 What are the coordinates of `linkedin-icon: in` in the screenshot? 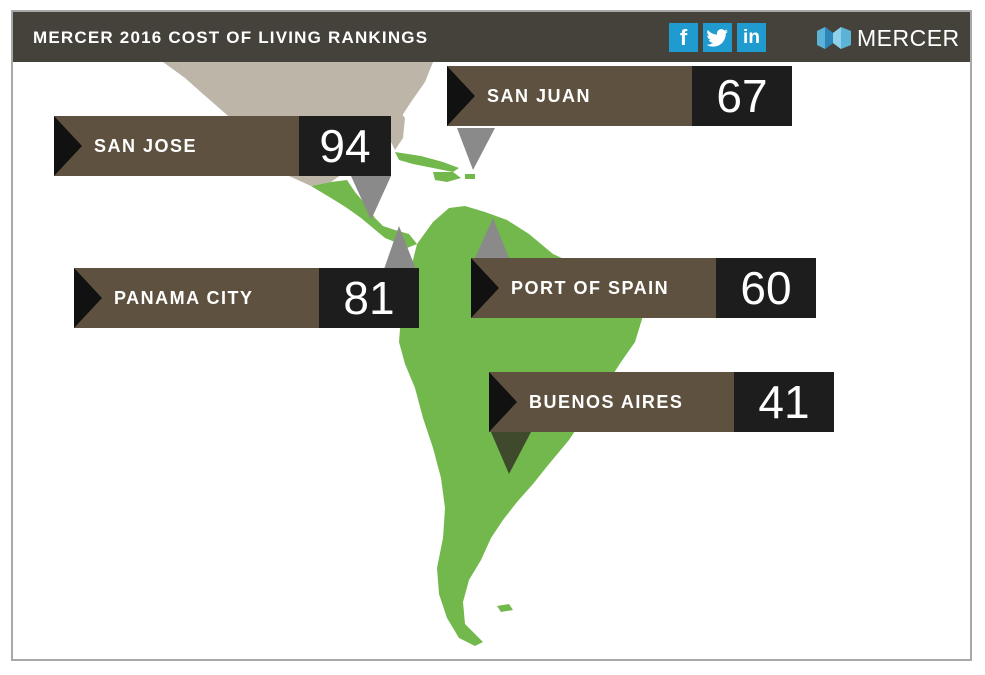 It's located at (751, 37).